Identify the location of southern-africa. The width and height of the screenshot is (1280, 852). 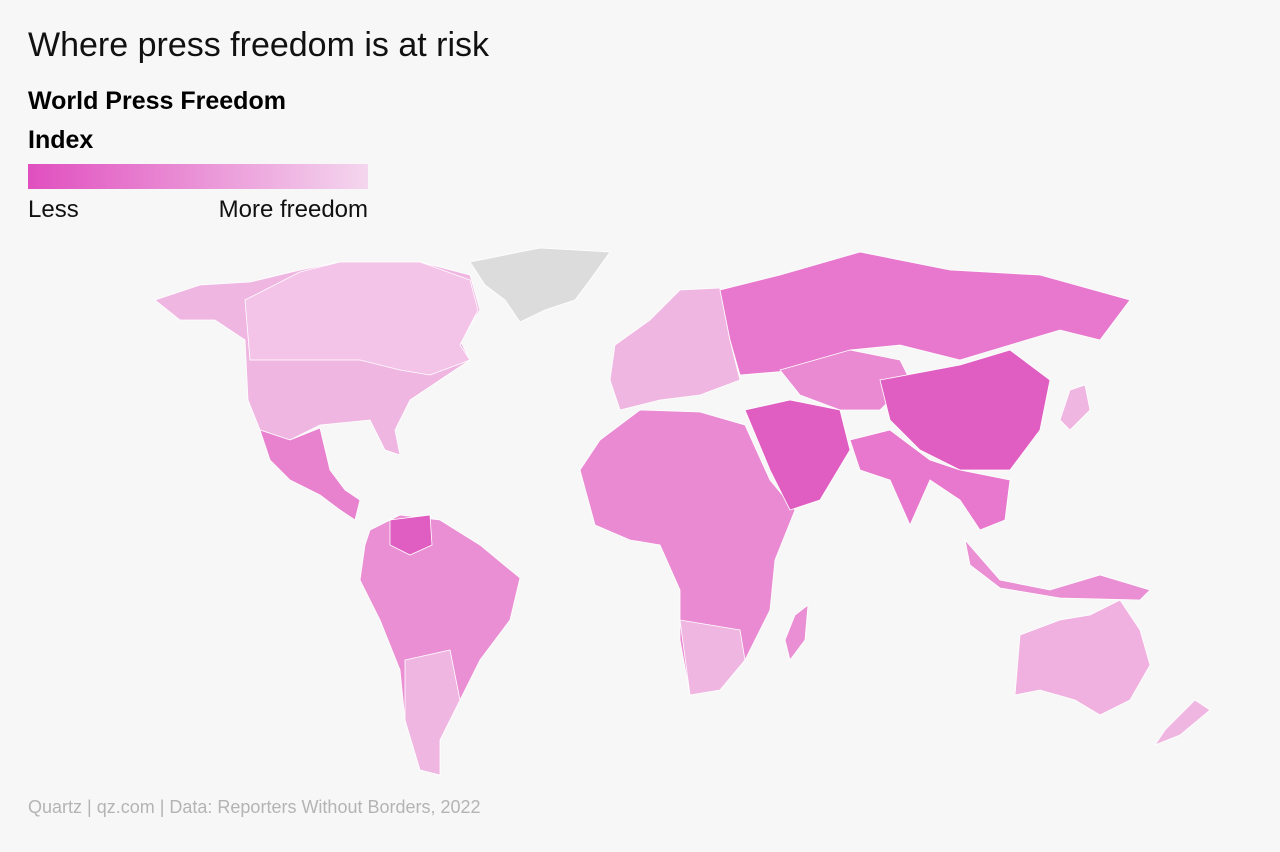
(712, 657).